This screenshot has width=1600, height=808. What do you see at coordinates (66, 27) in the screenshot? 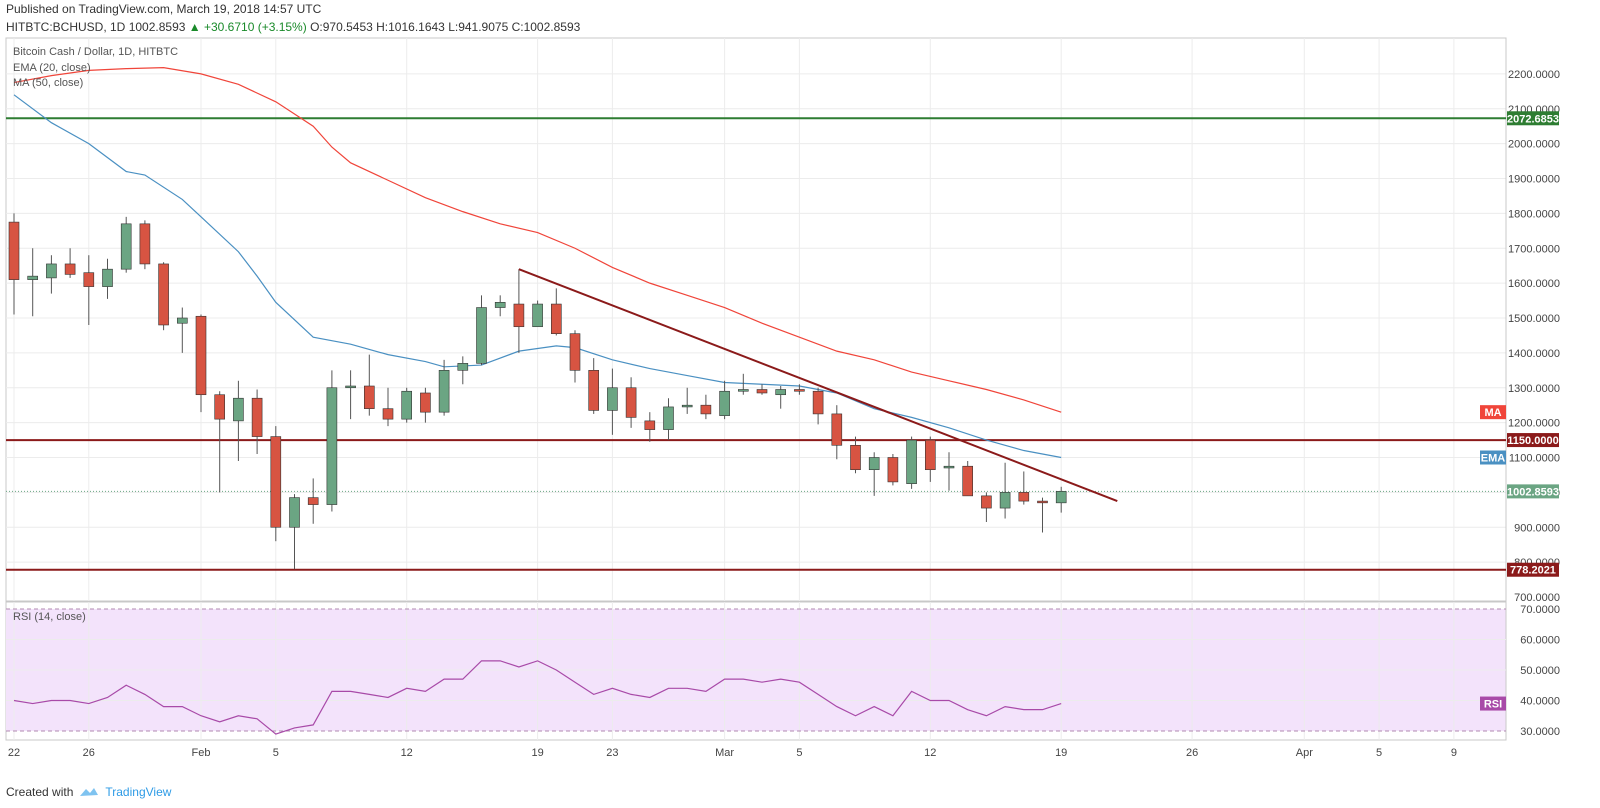
I see `symbol-label: HITBTC:BCHUSD, 1D` at bounding box center [66, 27].